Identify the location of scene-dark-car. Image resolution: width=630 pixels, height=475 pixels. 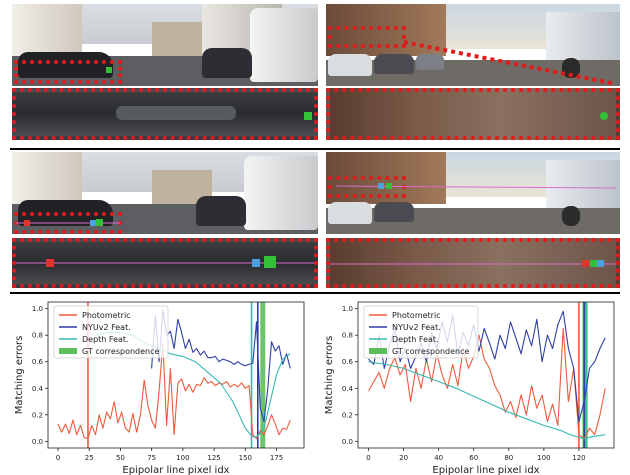
(65, 65).